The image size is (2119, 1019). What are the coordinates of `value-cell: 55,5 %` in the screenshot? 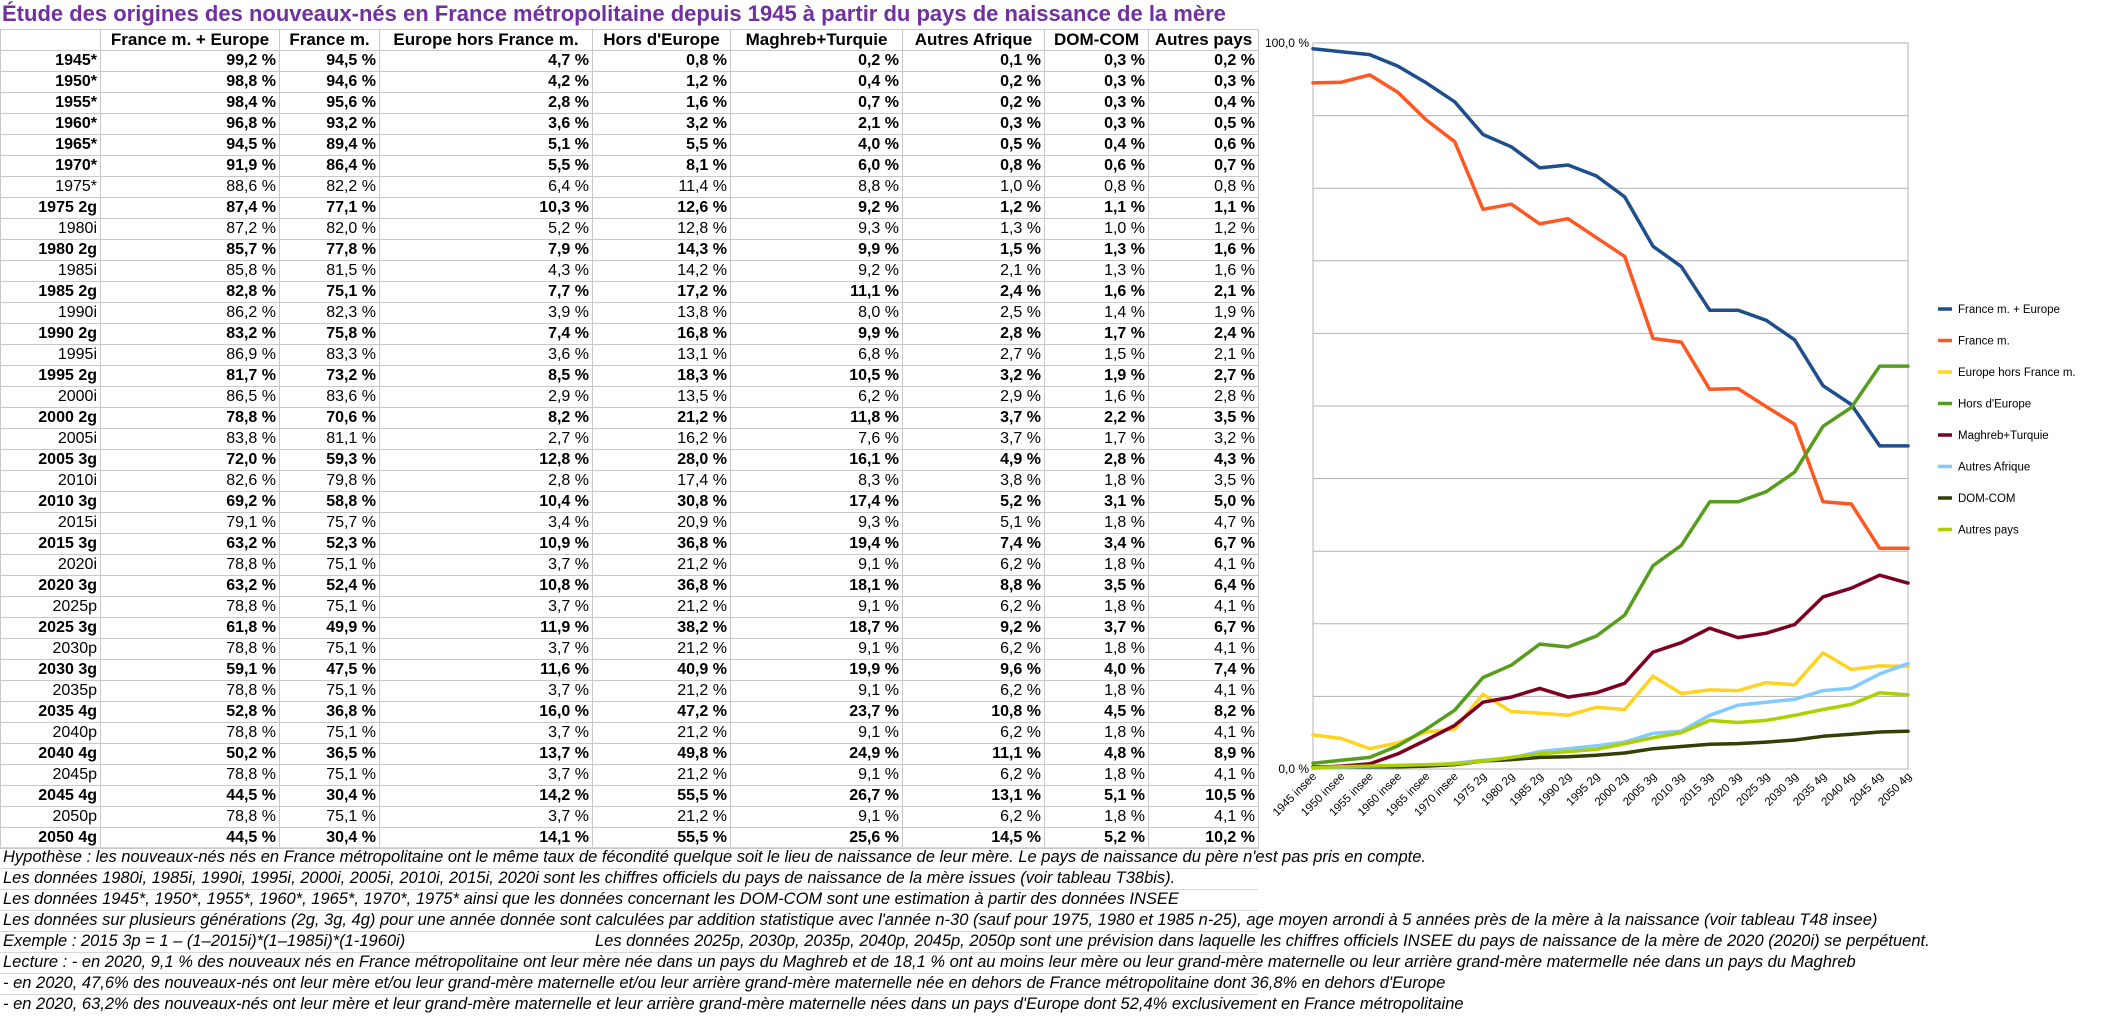 It's located at (661, 796).